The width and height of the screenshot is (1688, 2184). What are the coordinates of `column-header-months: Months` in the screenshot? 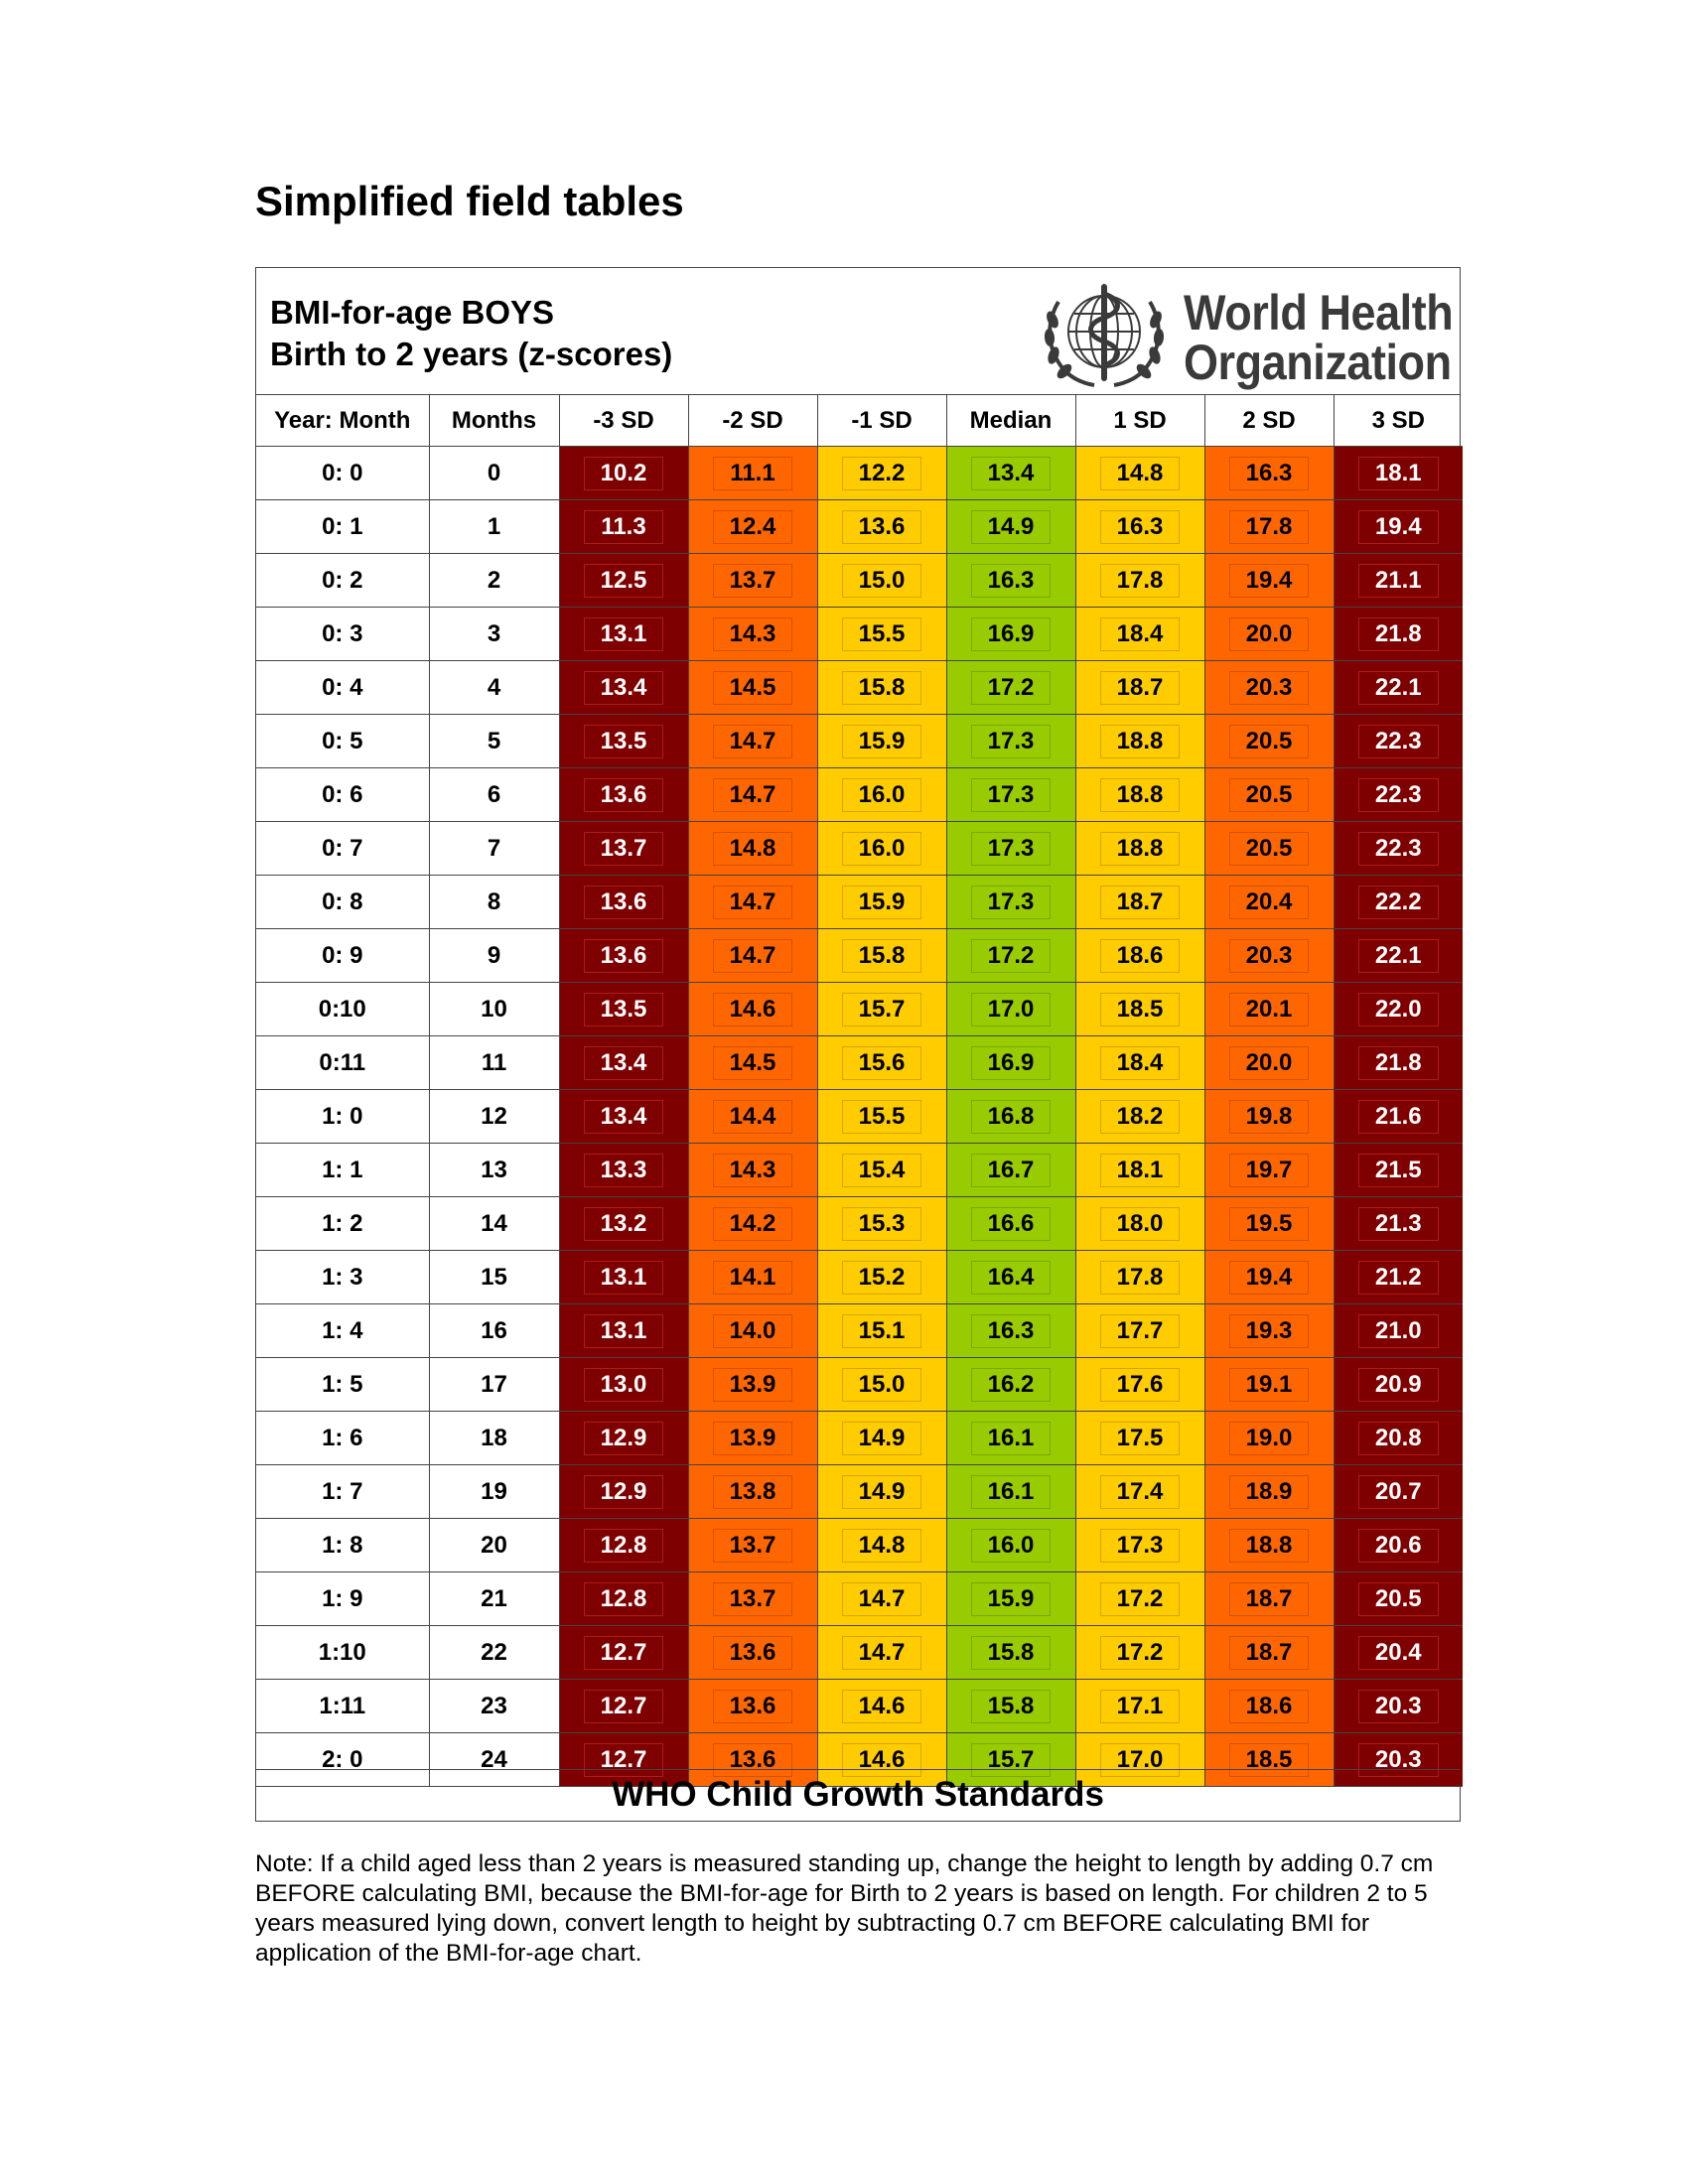 It's located at (494, 421).